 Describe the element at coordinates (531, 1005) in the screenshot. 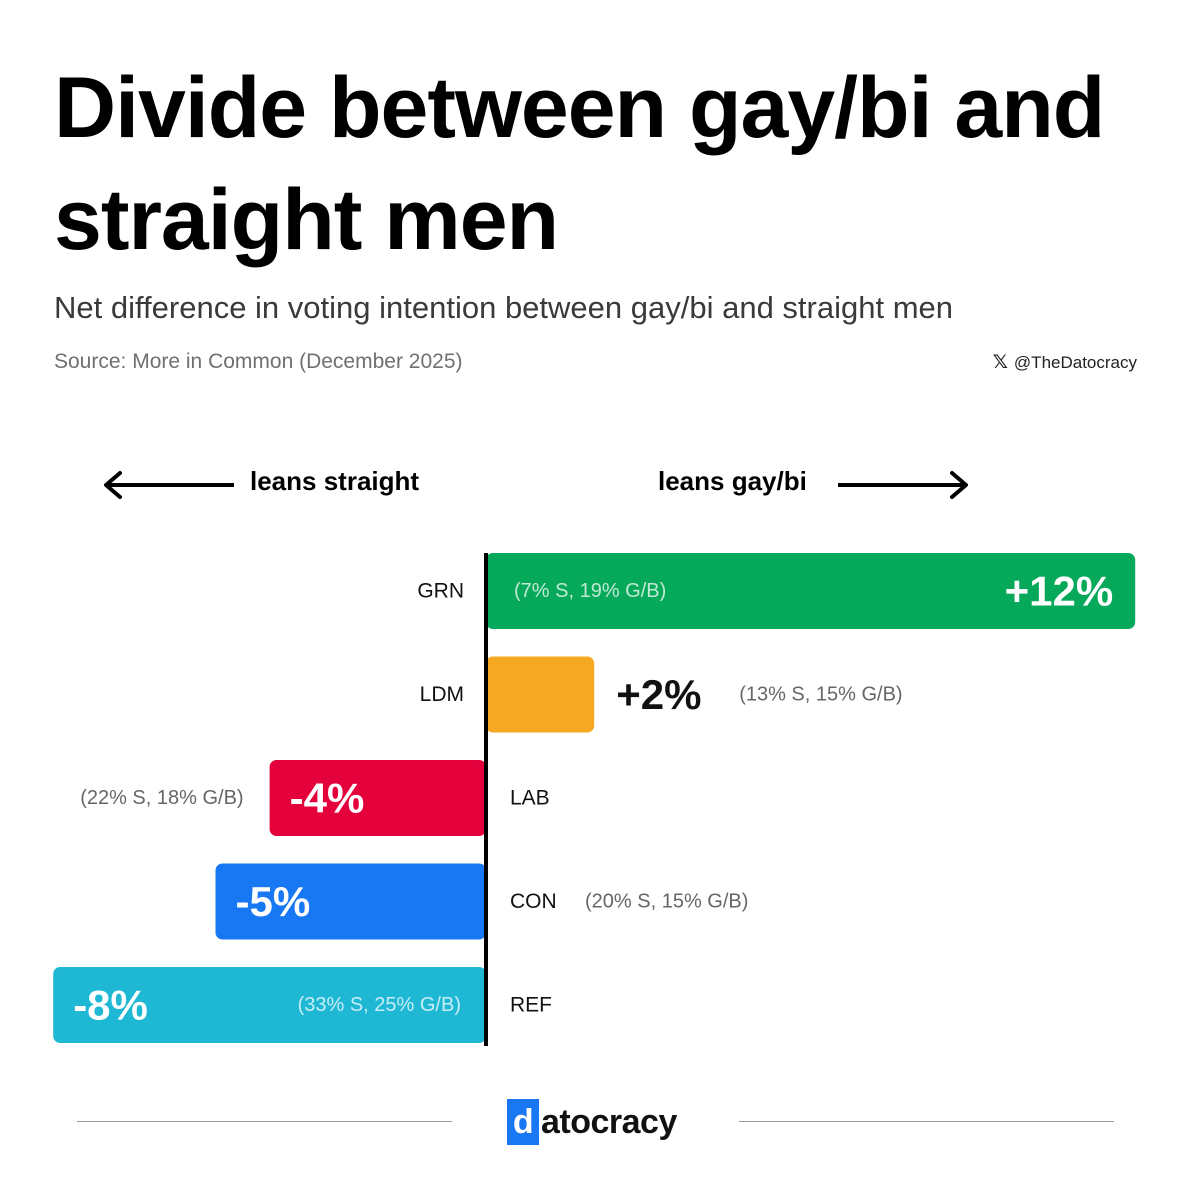

I see `category-label-ref: REF` at that location.